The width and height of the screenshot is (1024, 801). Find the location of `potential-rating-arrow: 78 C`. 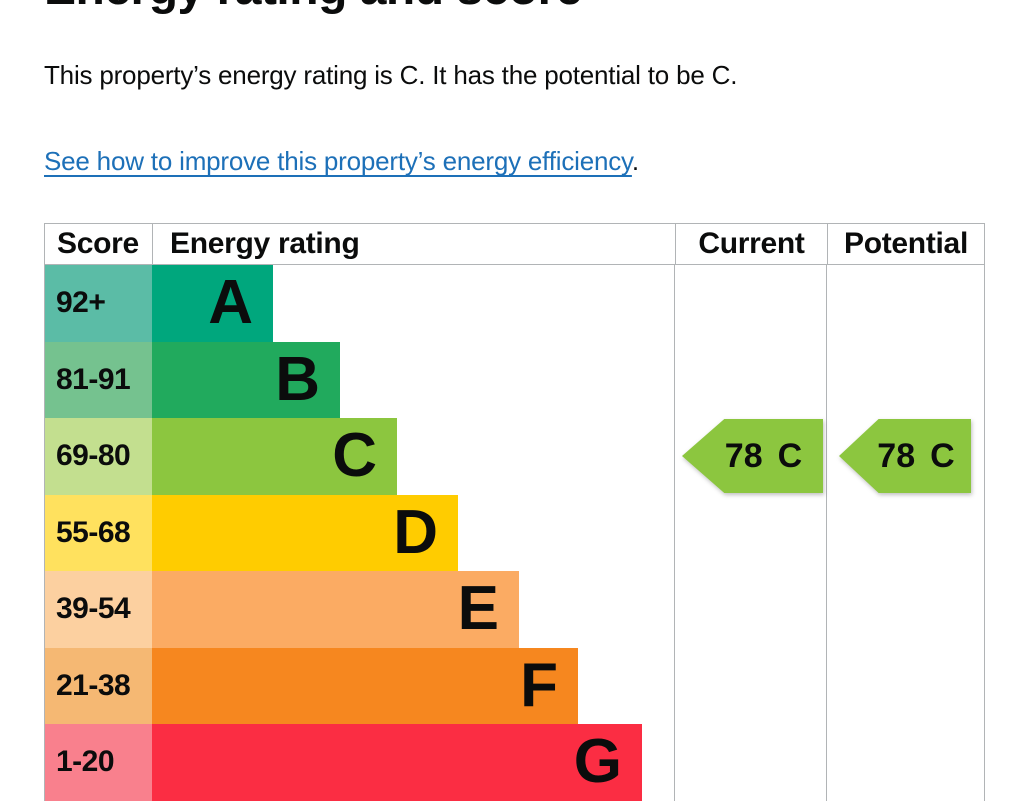

potential-rating-arrow: 78 C is located at coordinates (905, 456).